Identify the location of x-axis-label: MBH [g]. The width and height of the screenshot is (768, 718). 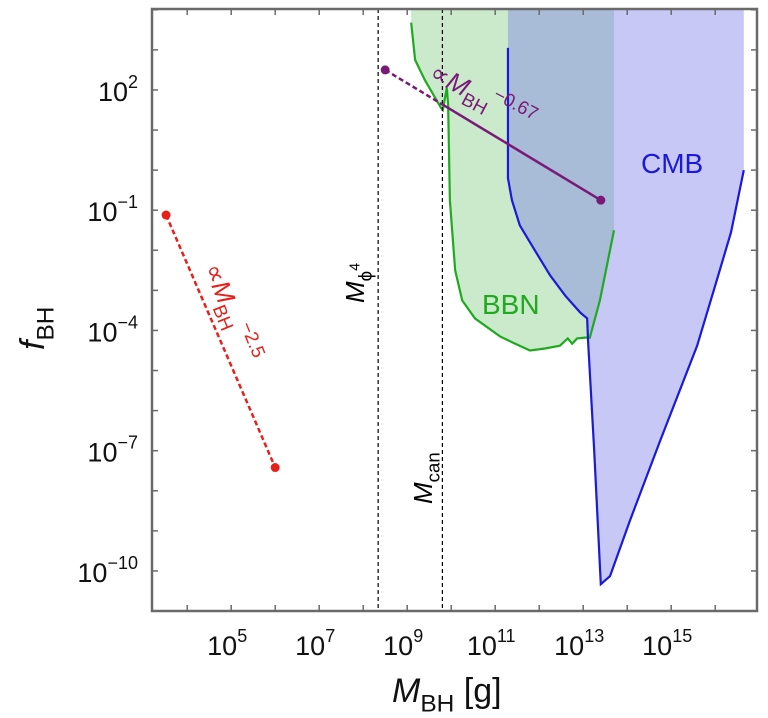
(447, 695).